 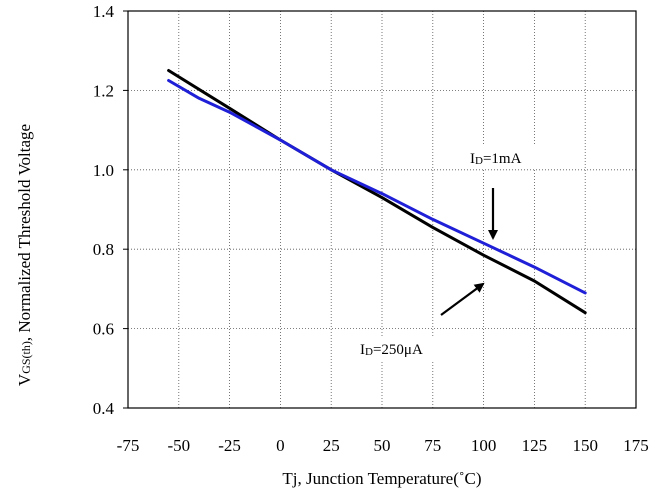 I want to click on x-tick-label: 100, so click(x=484, y=445).